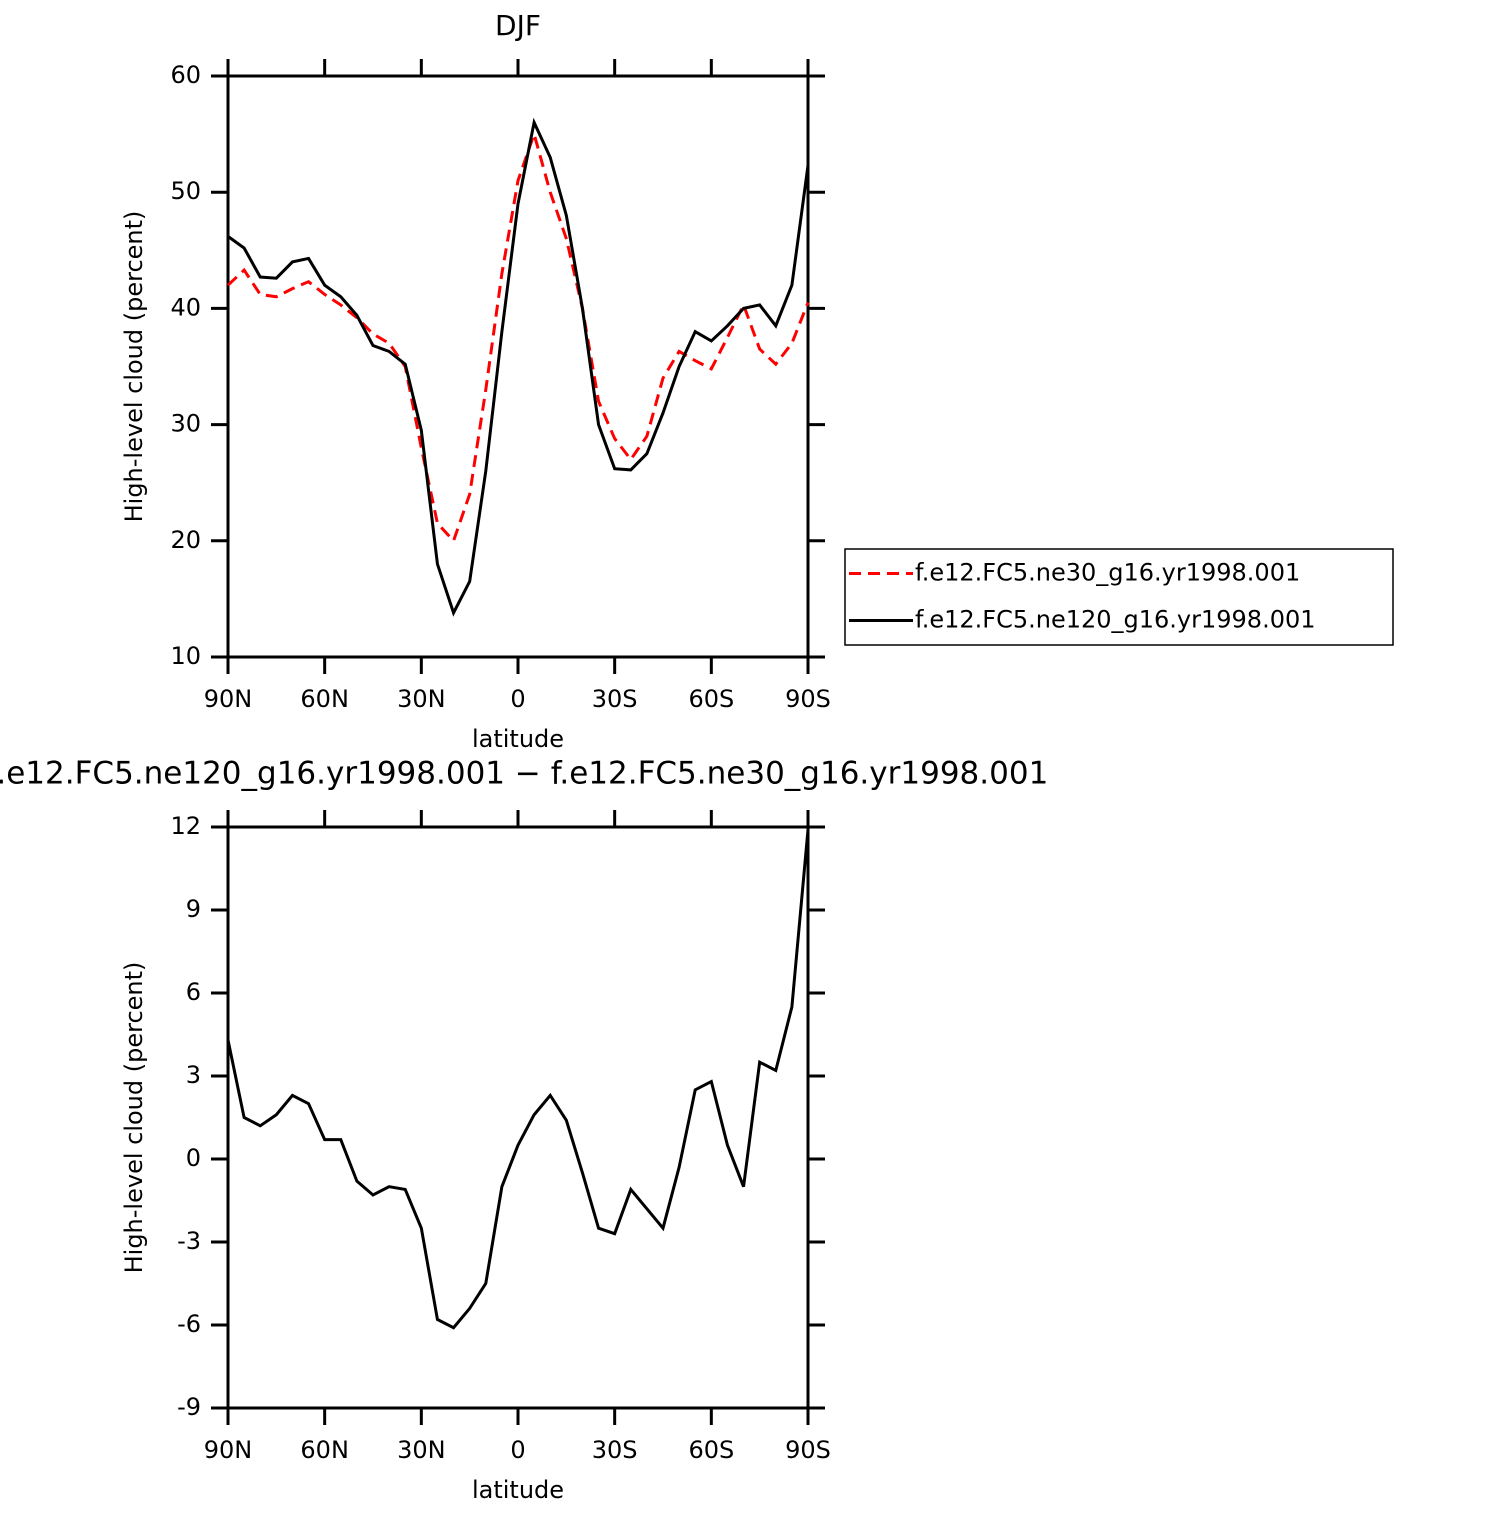  I want to click on y-tick-label: 12, so click(185, 826).